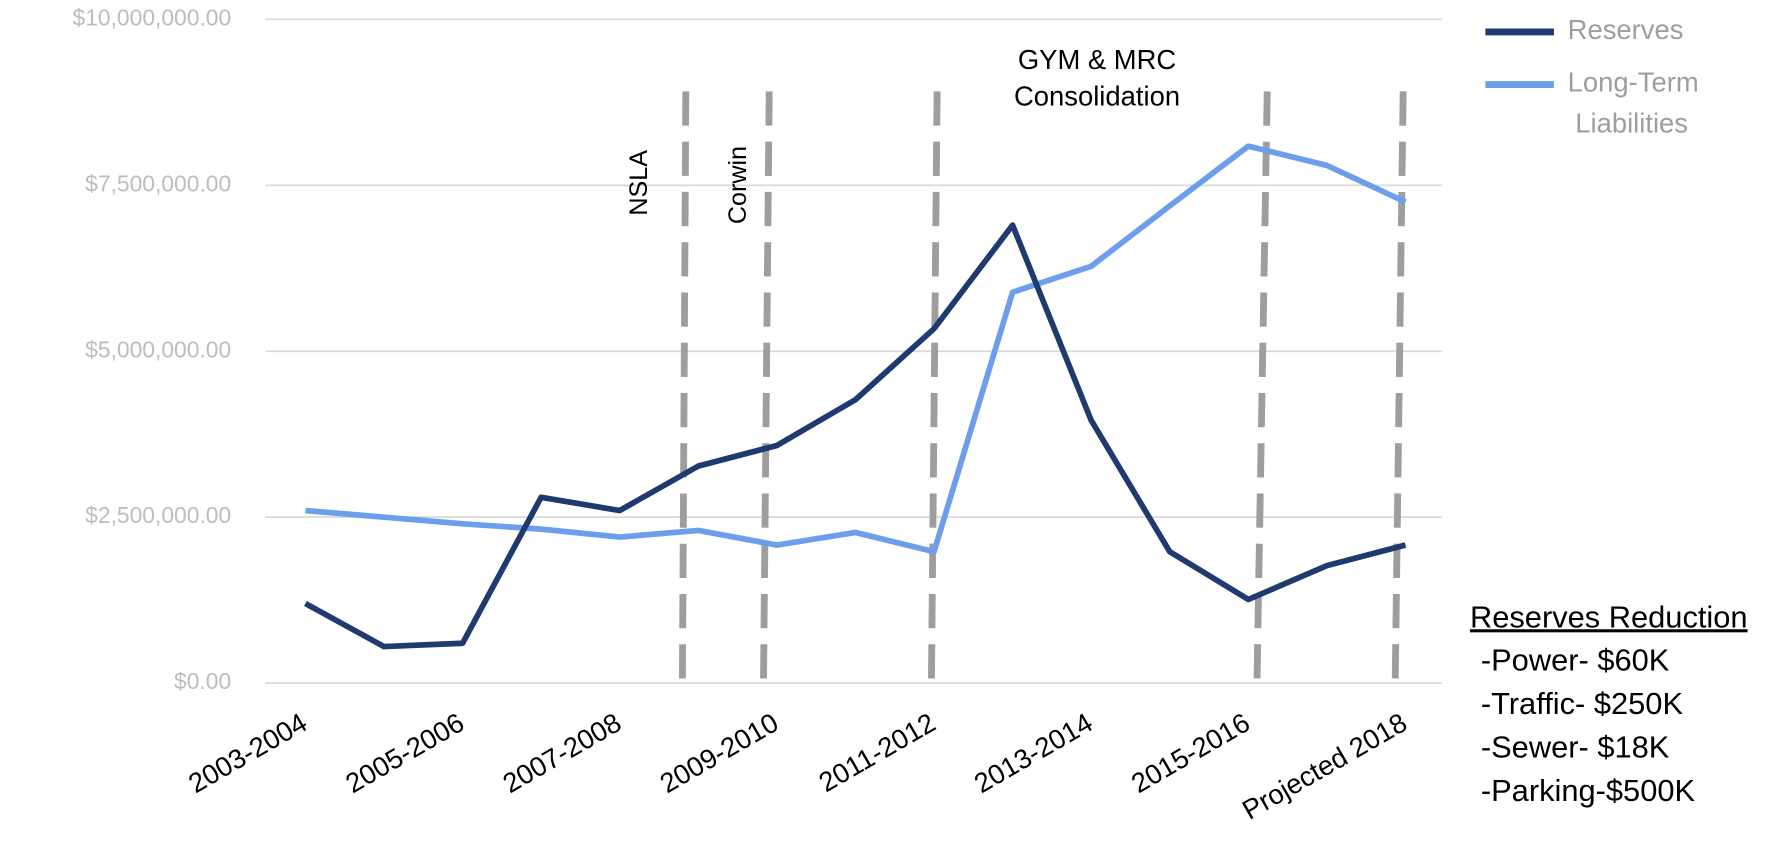 This screenshot has width=1792, height=851. What do you see at coordinates (404, 753) in the screenshot?
I see `x-tick-label: 2005-2006` at bounding box center [404, 753].